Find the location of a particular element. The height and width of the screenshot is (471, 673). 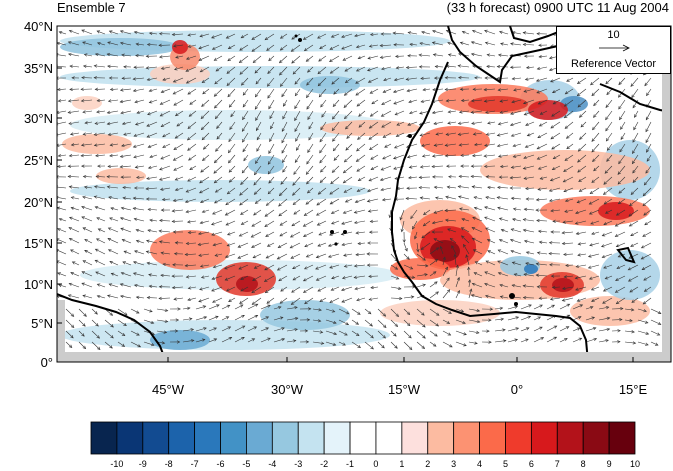

colorbar-tick-label: 3 is located at coordinates (454, 464).